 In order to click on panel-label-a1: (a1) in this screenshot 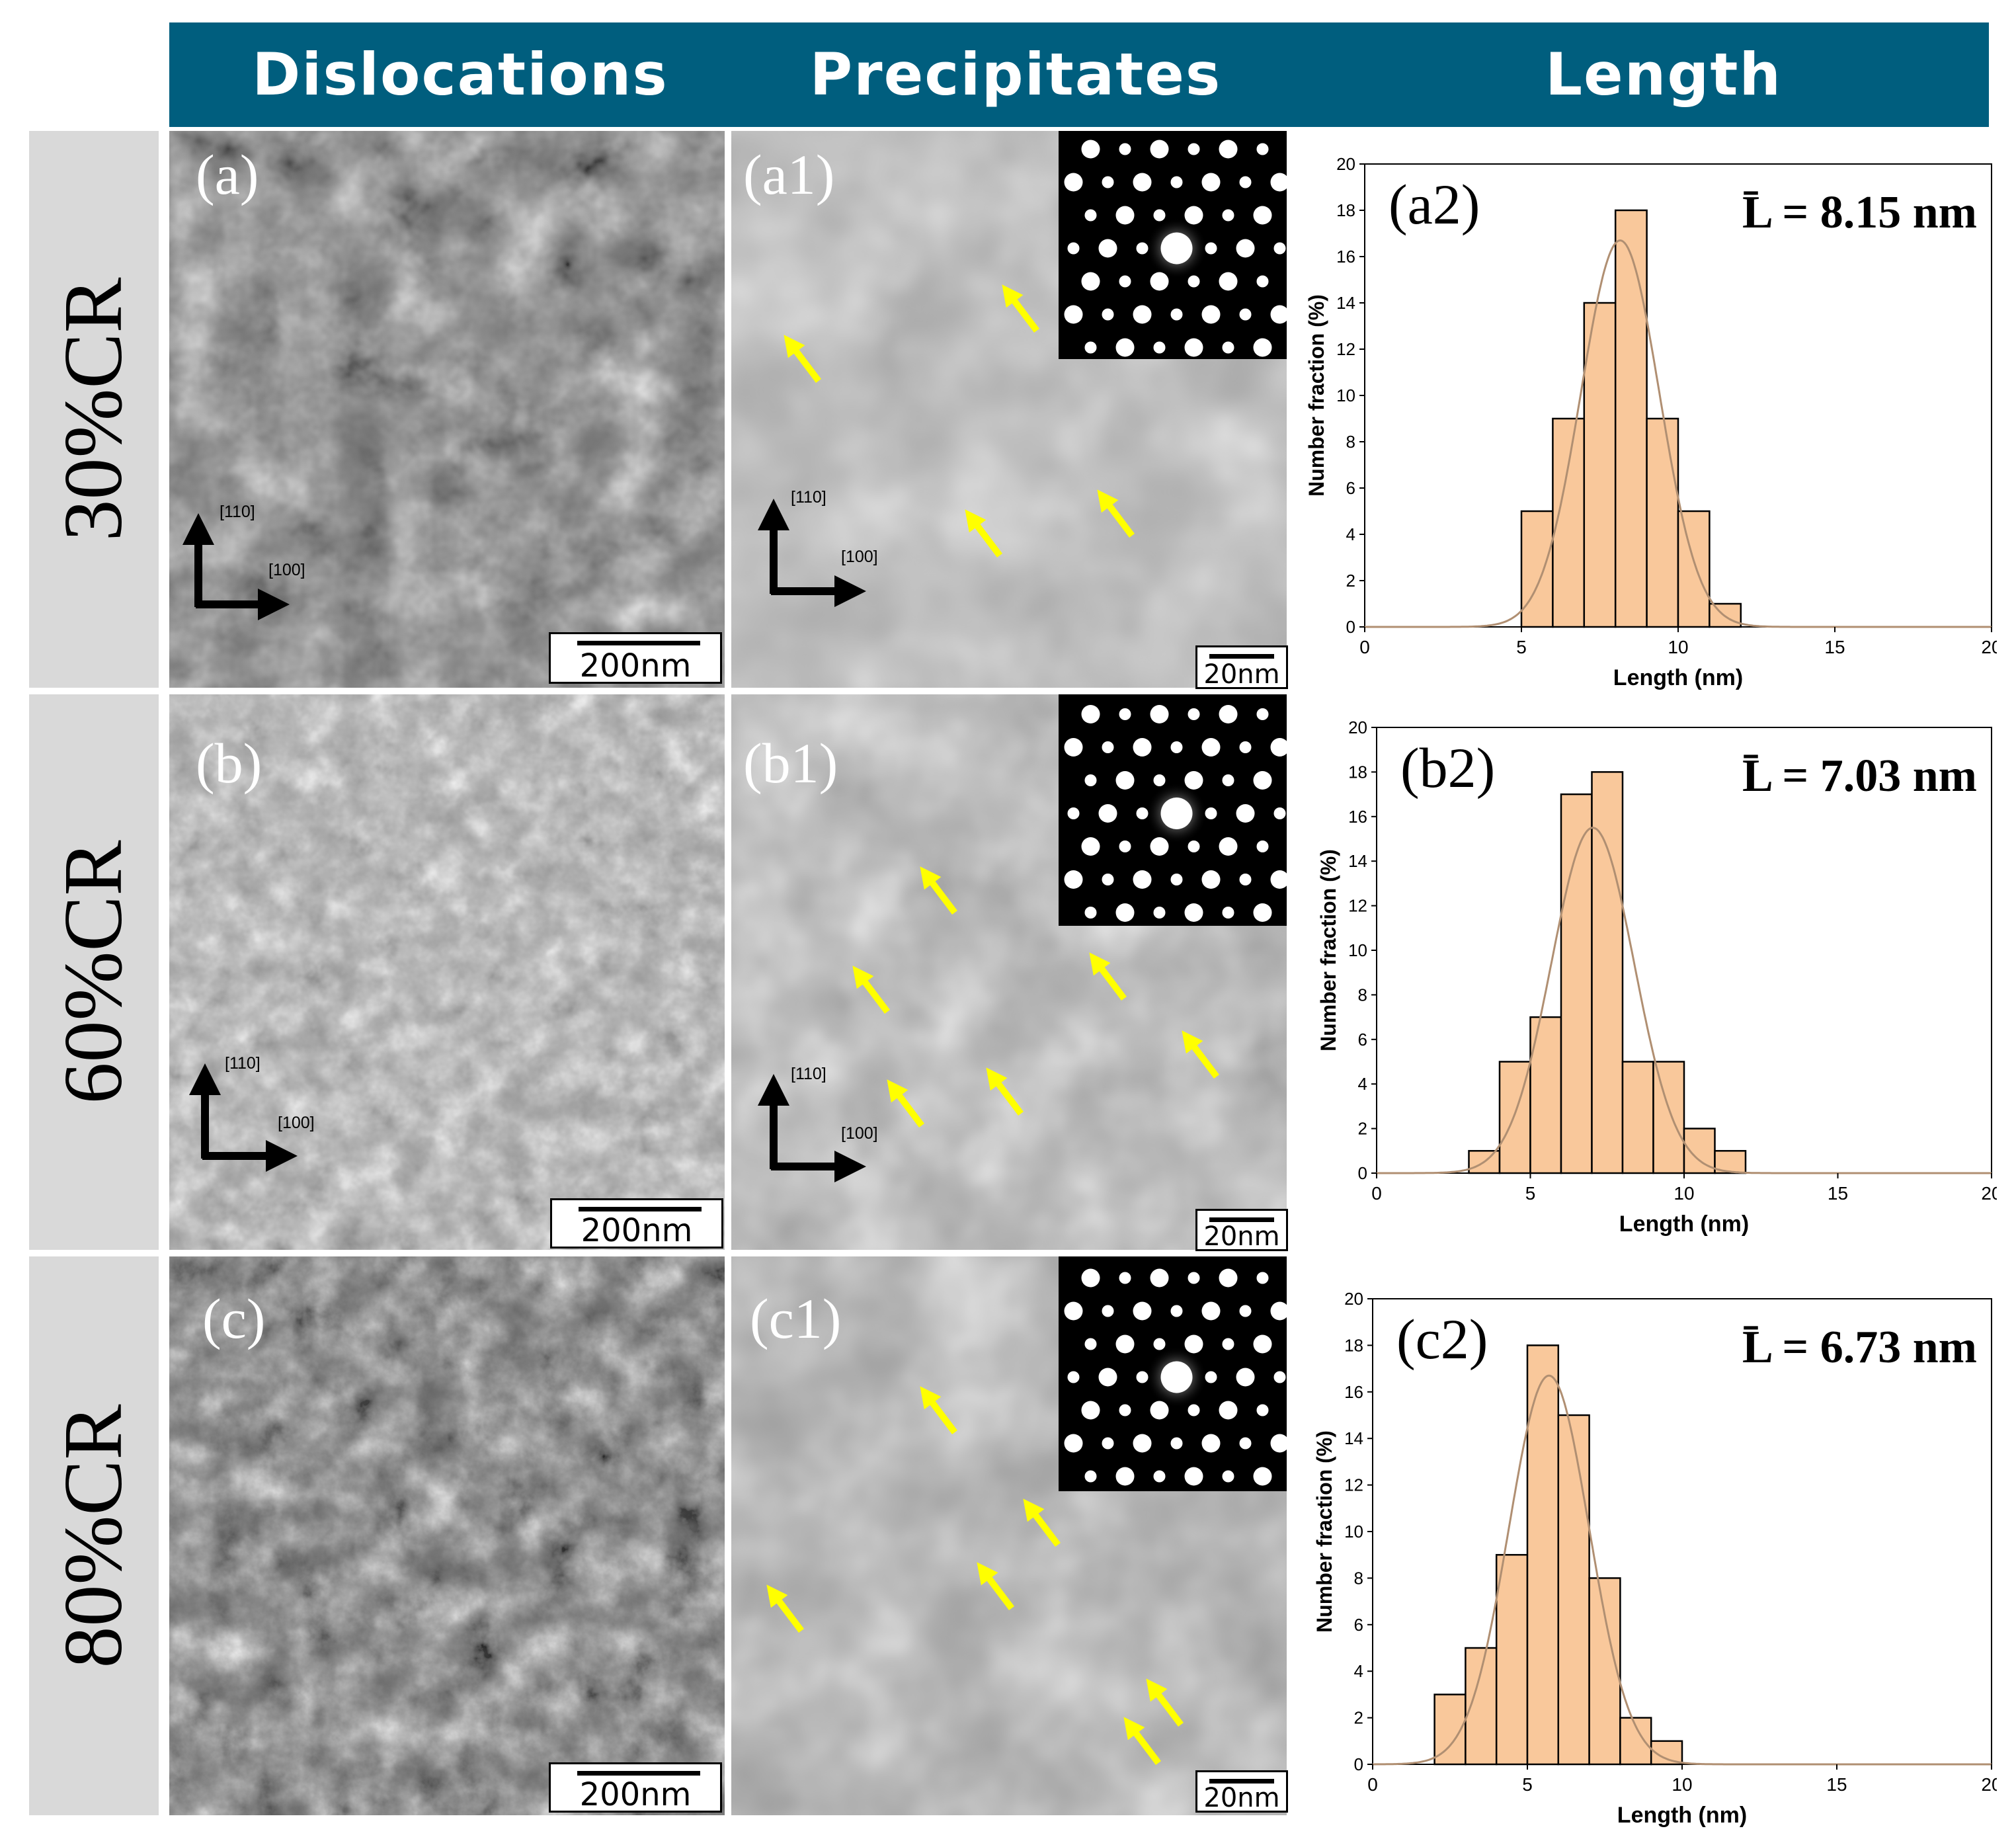, I will do `click(789, 174)`.